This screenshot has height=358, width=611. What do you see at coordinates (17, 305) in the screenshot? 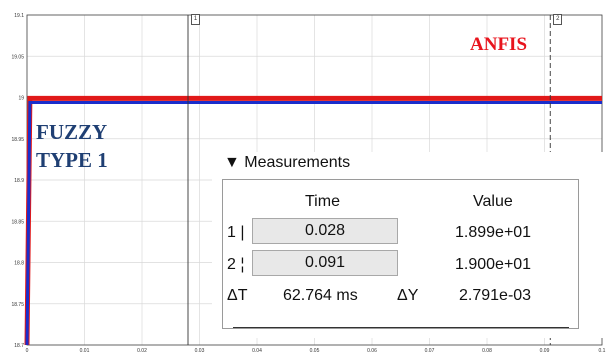
I see `y-tick-label: 18.75` at bounding box center [17, 305].